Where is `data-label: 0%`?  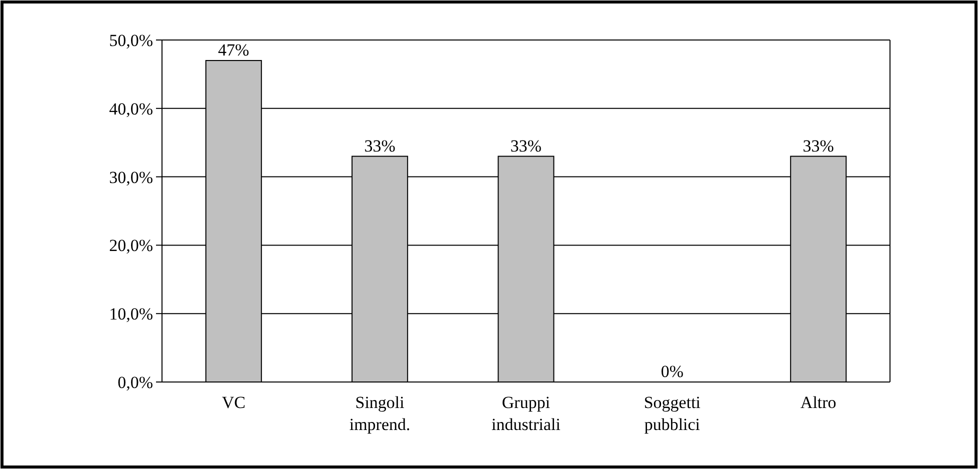 data-label: 0% is located at coordinates (672, 371).